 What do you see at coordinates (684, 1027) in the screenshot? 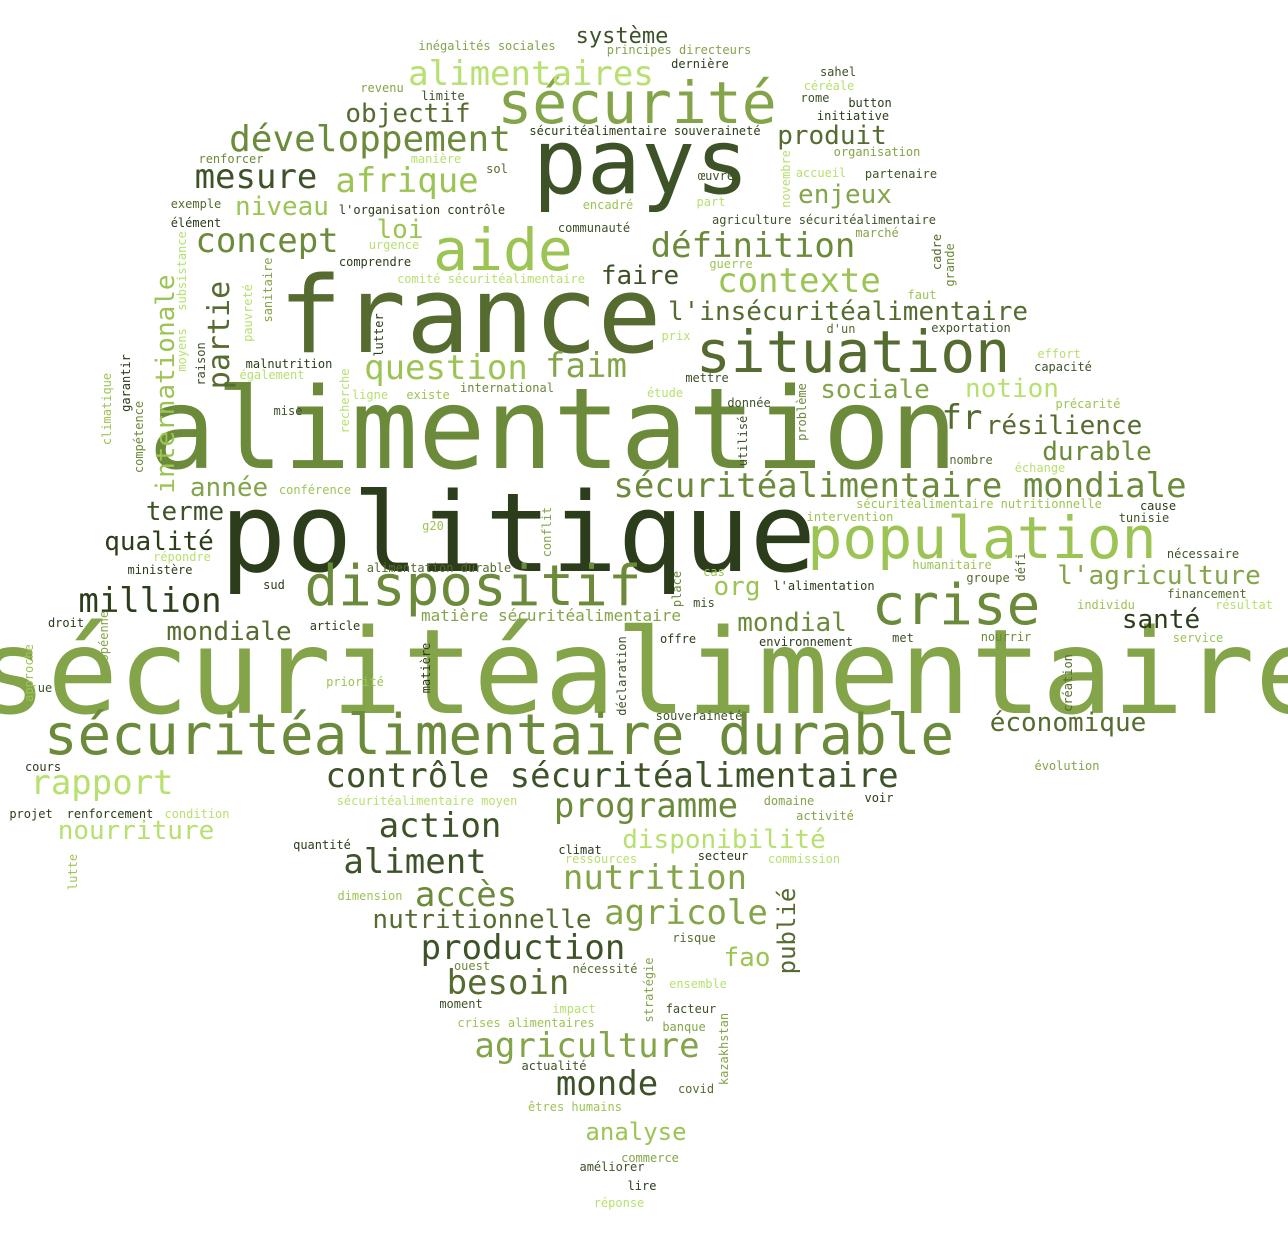
I see `cloud-word: banque` at bounding box center [684, 1027].